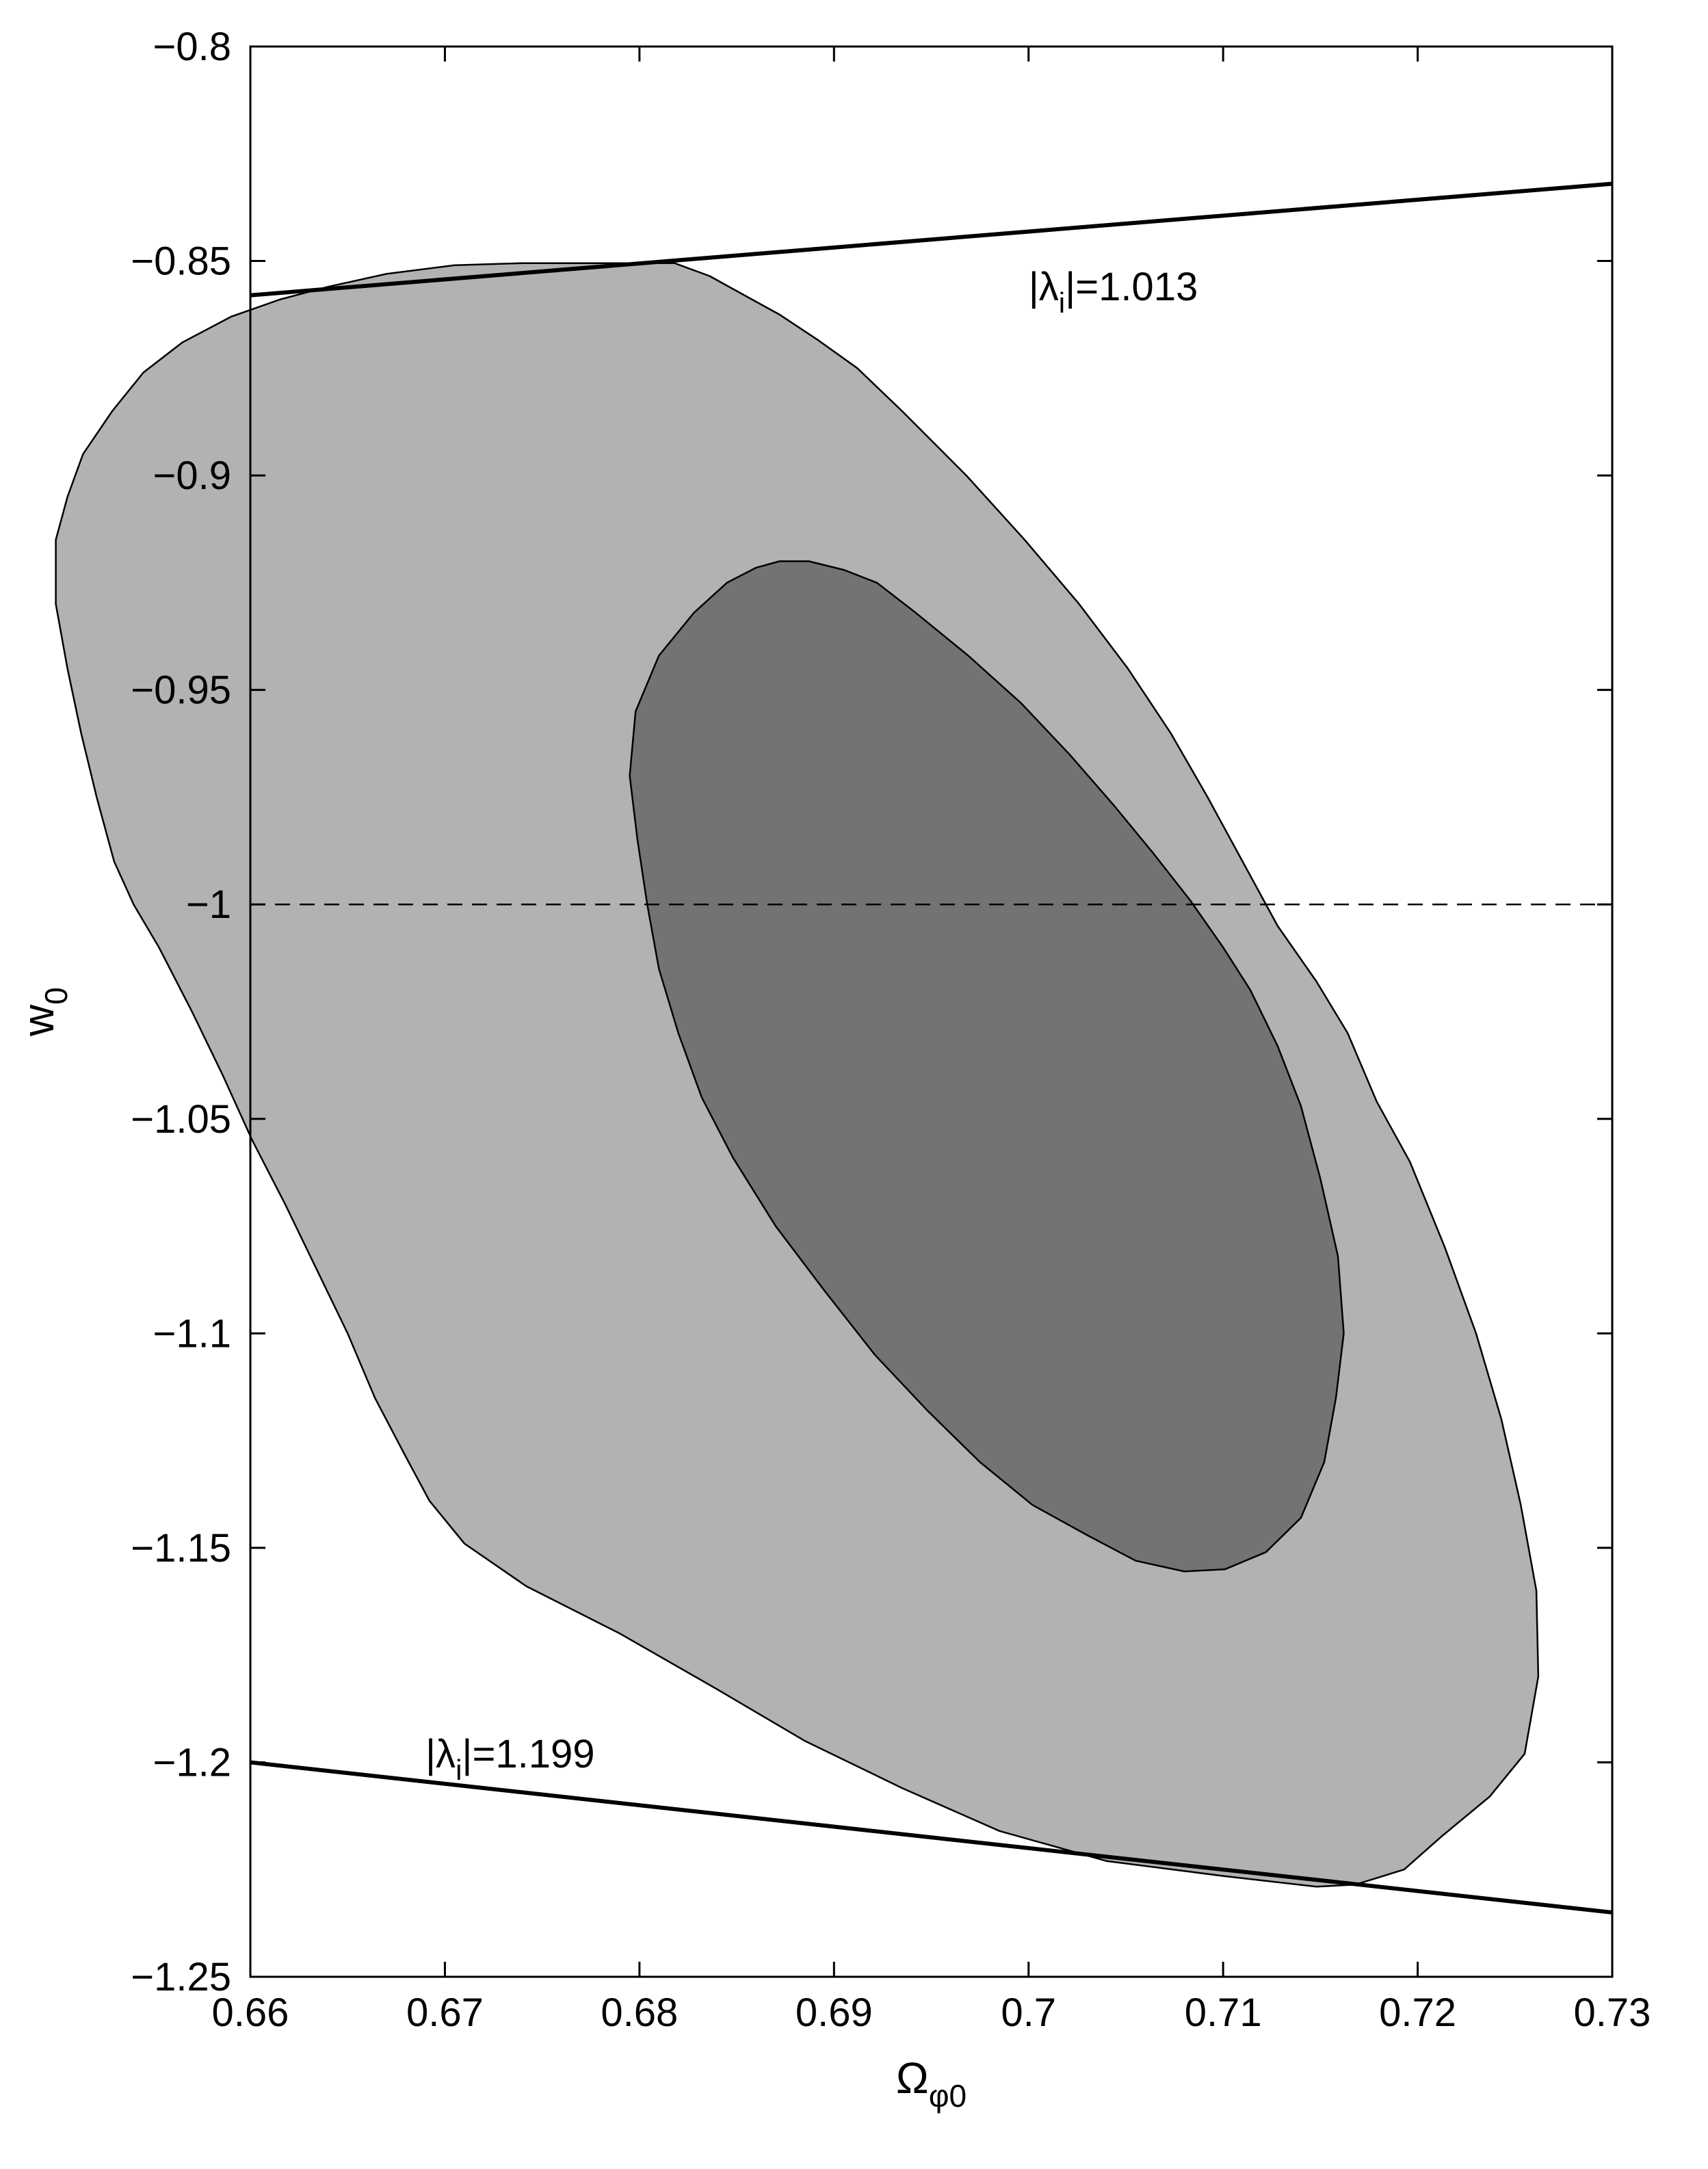  What do you see at coordinates (192, 475) in the screenshot?
I see `y-tick-label: −0.9` at bounding box center [192, 475].